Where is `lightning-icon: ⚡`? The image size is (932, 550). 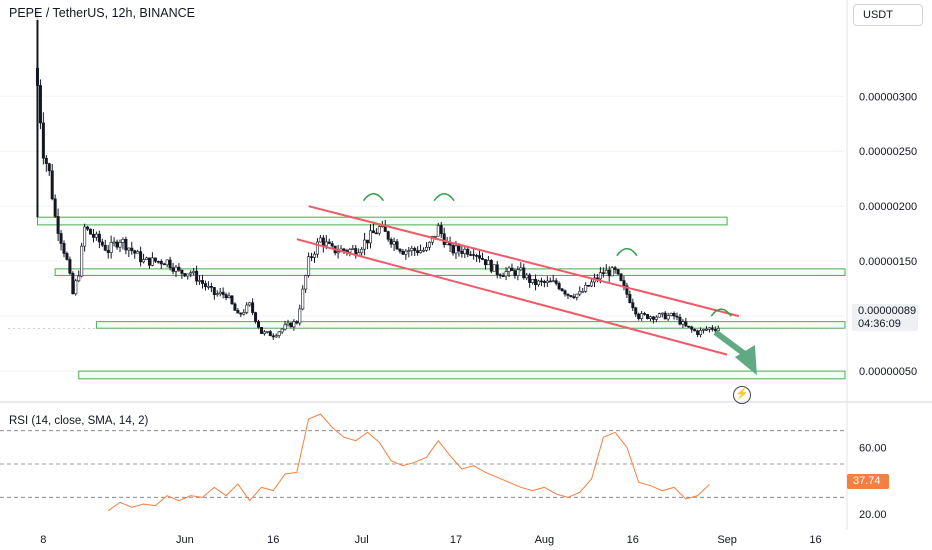 lightning-icon: ⚡ is located at coordinates (742, 395).